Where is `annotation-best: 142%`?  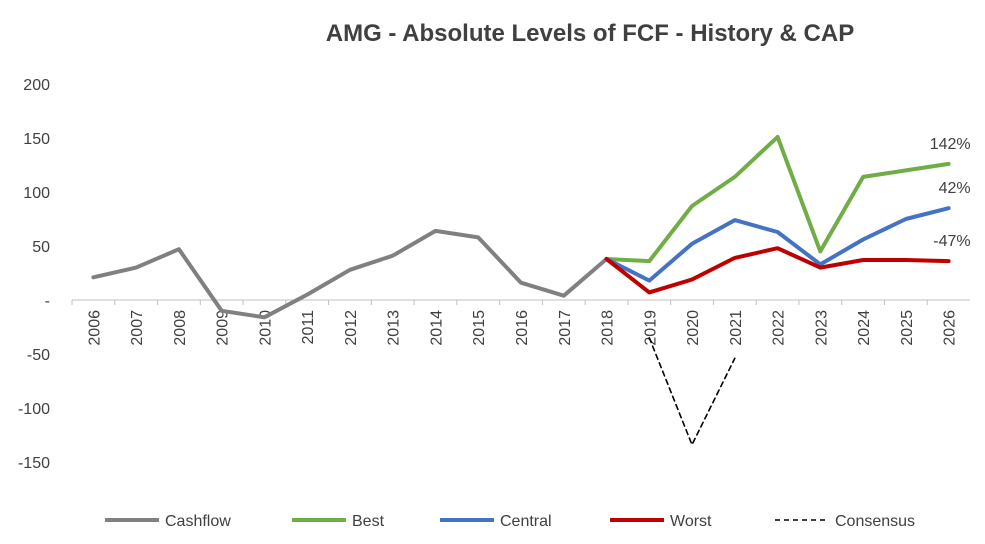 annotation-best: 142% is located at coordinates (950, 144).